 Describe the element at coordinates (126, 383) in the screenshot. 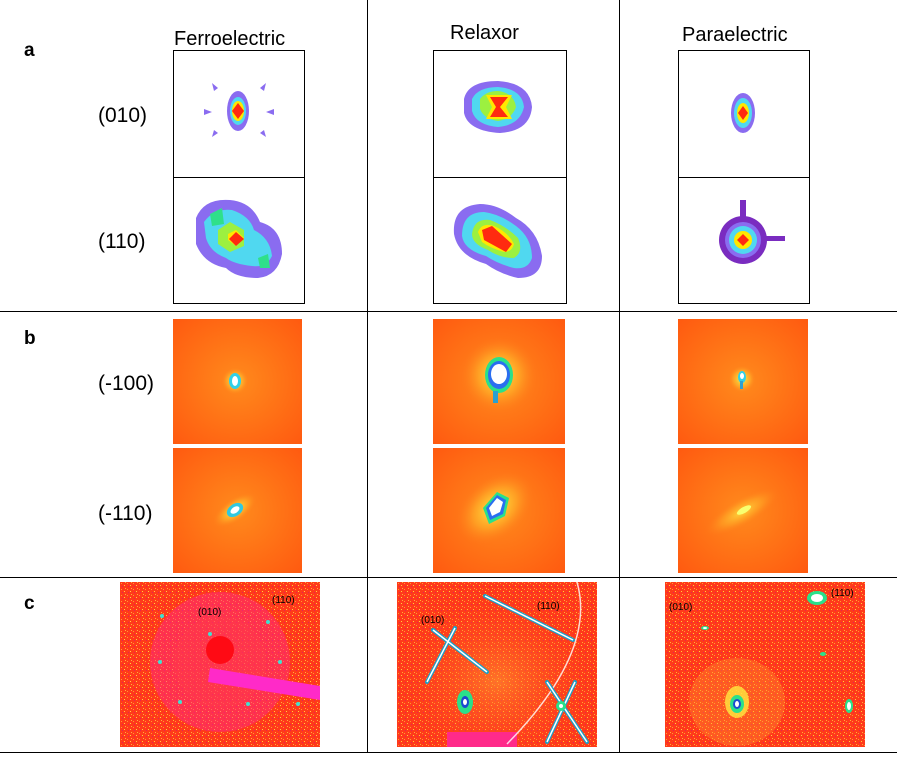

I see `row-label-b-100: (-100)` at that location.